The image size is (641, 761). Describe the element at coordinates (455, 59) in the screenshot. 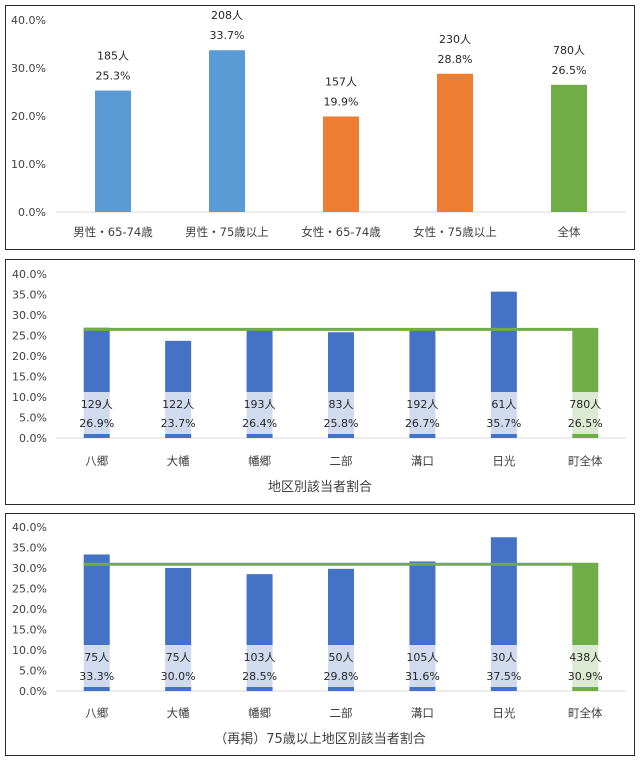

I see `data-label-percent: 28.8%` at that location.